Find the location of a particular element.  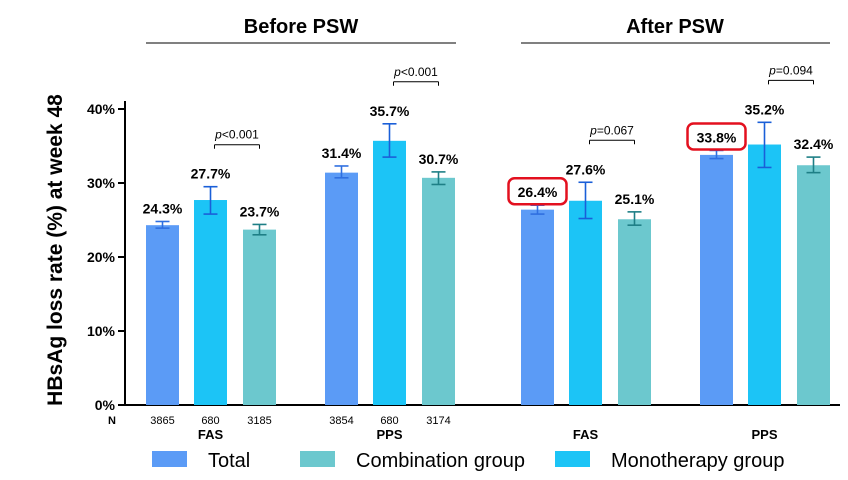

n-value: 3854 is located at coordinates (341, 421).